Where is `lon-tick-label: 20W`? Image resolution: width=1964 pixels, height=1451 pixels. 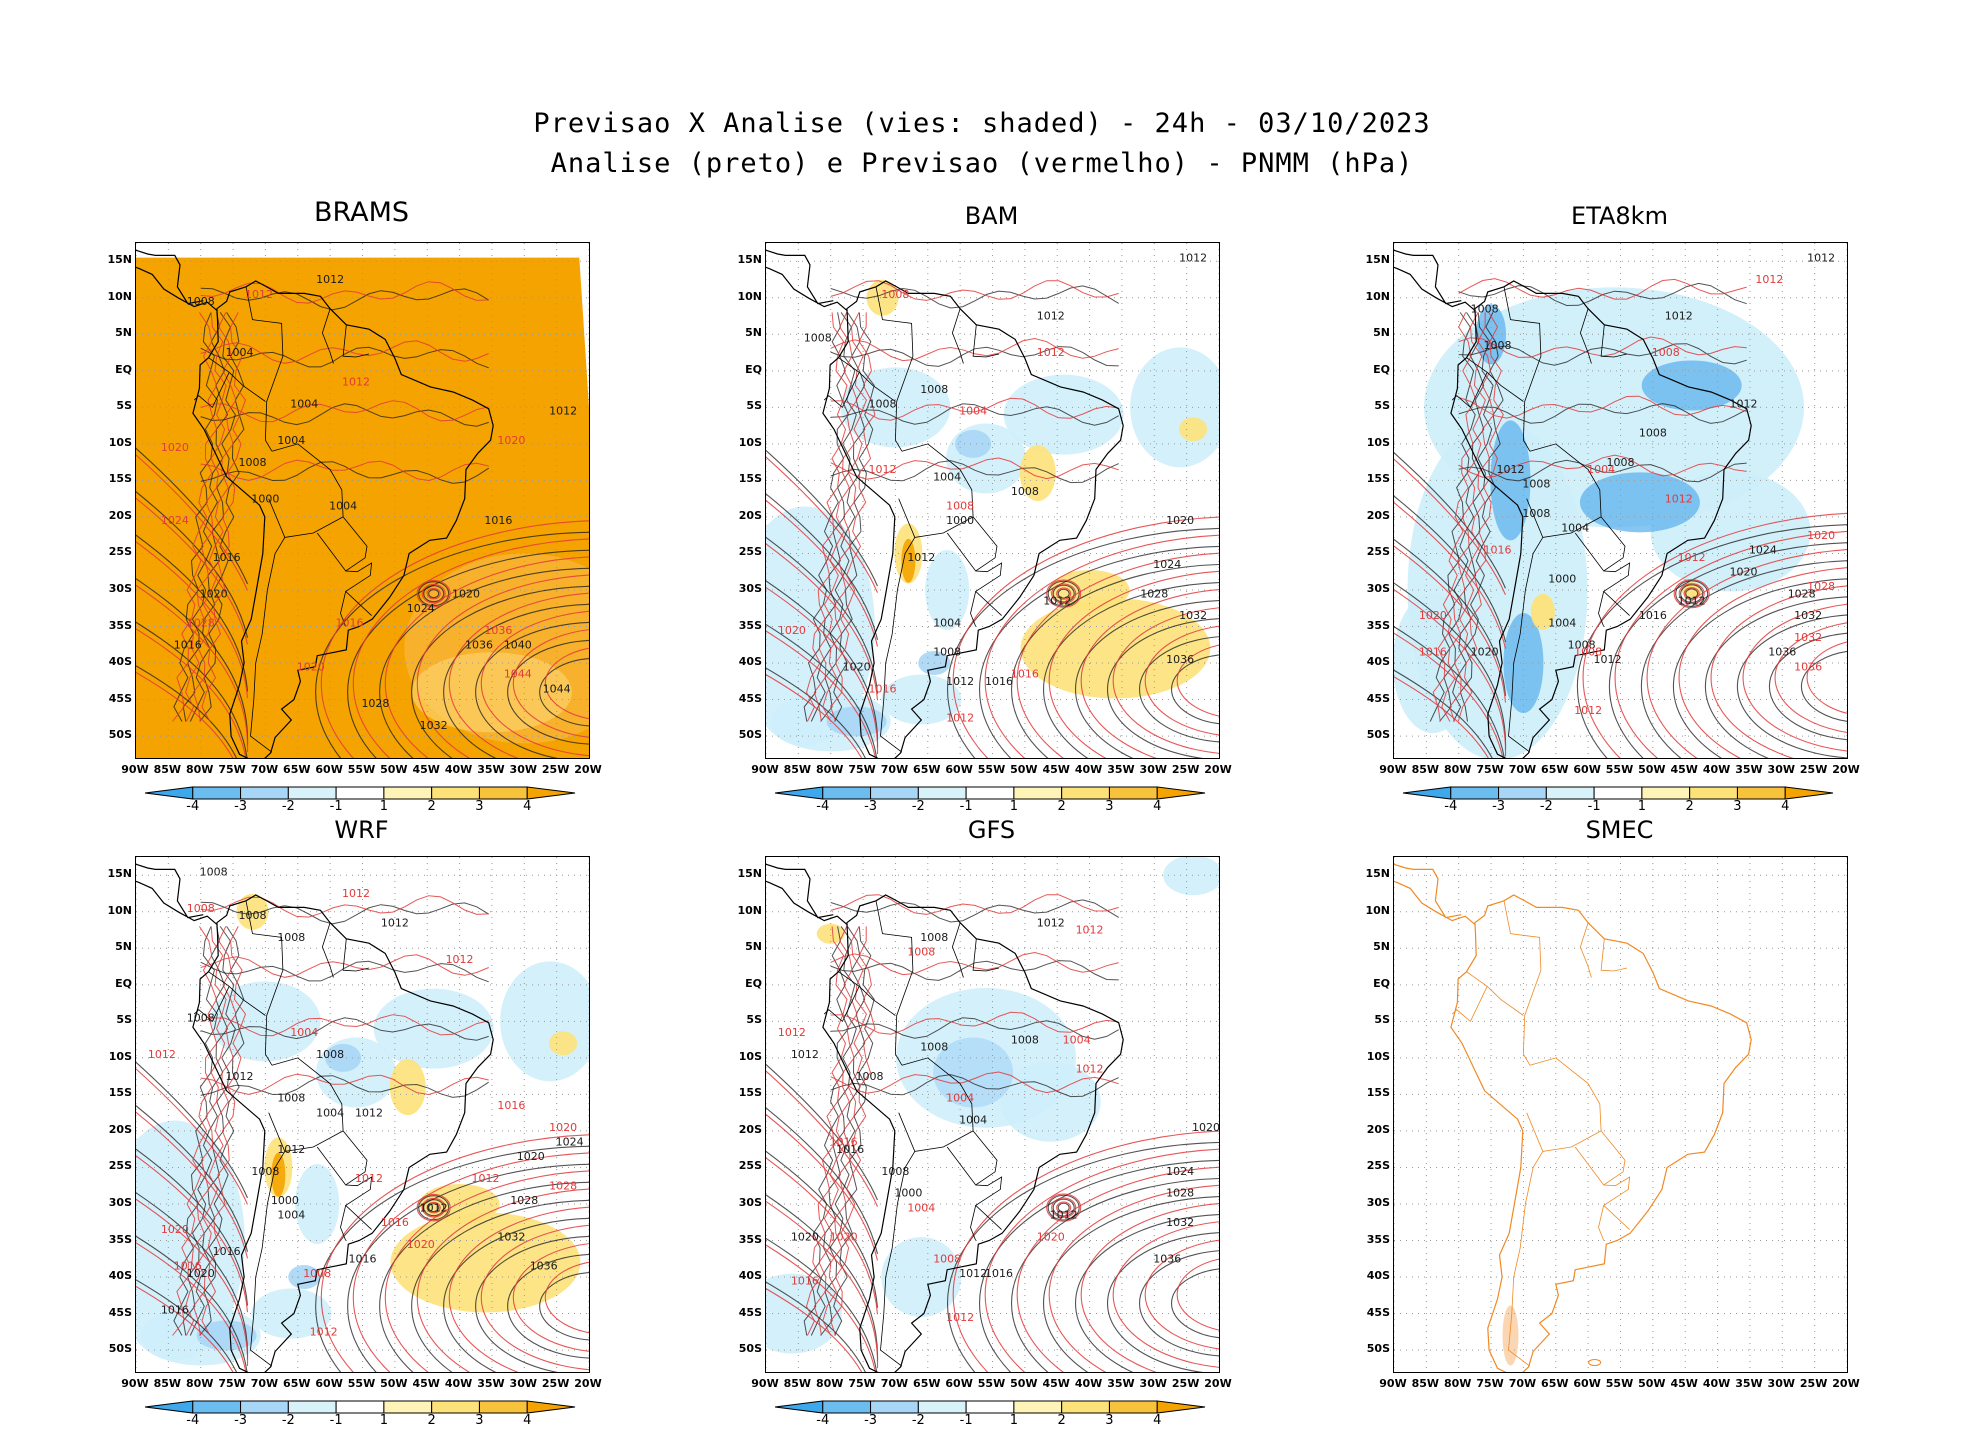
lon-tick-label: 20W is located at coordinates (1846, 1383).